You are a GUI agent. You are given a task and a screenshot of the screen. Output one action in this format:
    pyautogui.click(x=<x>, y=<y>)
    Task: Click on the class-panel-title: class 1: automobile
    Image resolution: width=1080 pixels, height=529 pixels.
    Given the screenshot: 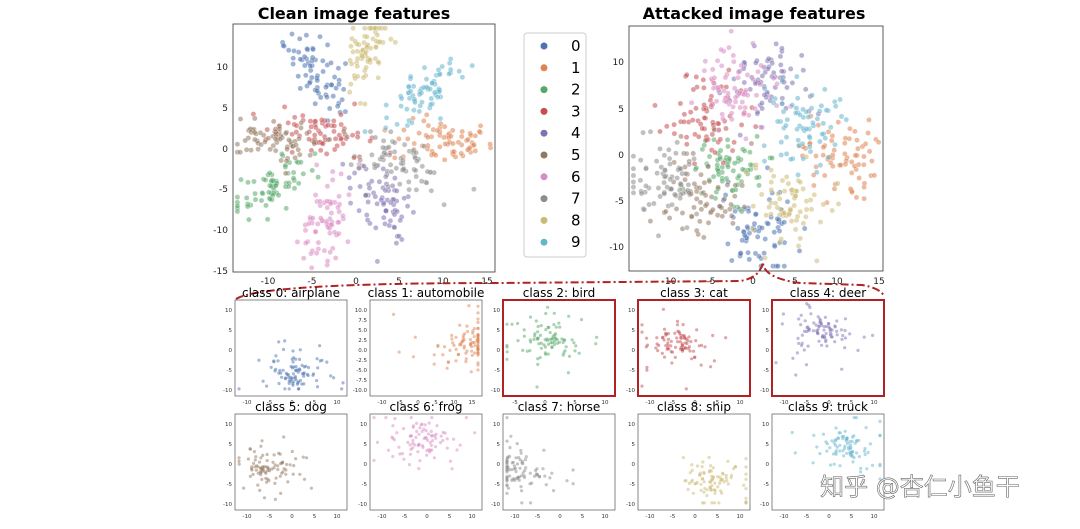 What is the action you would take?
    pyautogui.click(x=426, y=293)
    